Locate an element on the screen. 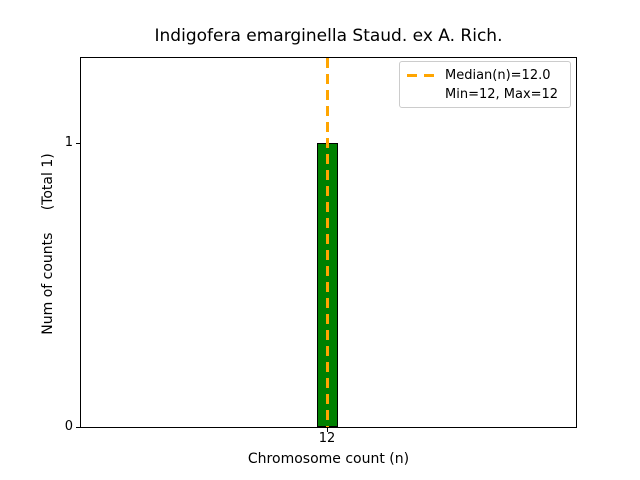 This screenshot has height=480, width=640. median-line-sample-icon is located at coordinates (420, 75).